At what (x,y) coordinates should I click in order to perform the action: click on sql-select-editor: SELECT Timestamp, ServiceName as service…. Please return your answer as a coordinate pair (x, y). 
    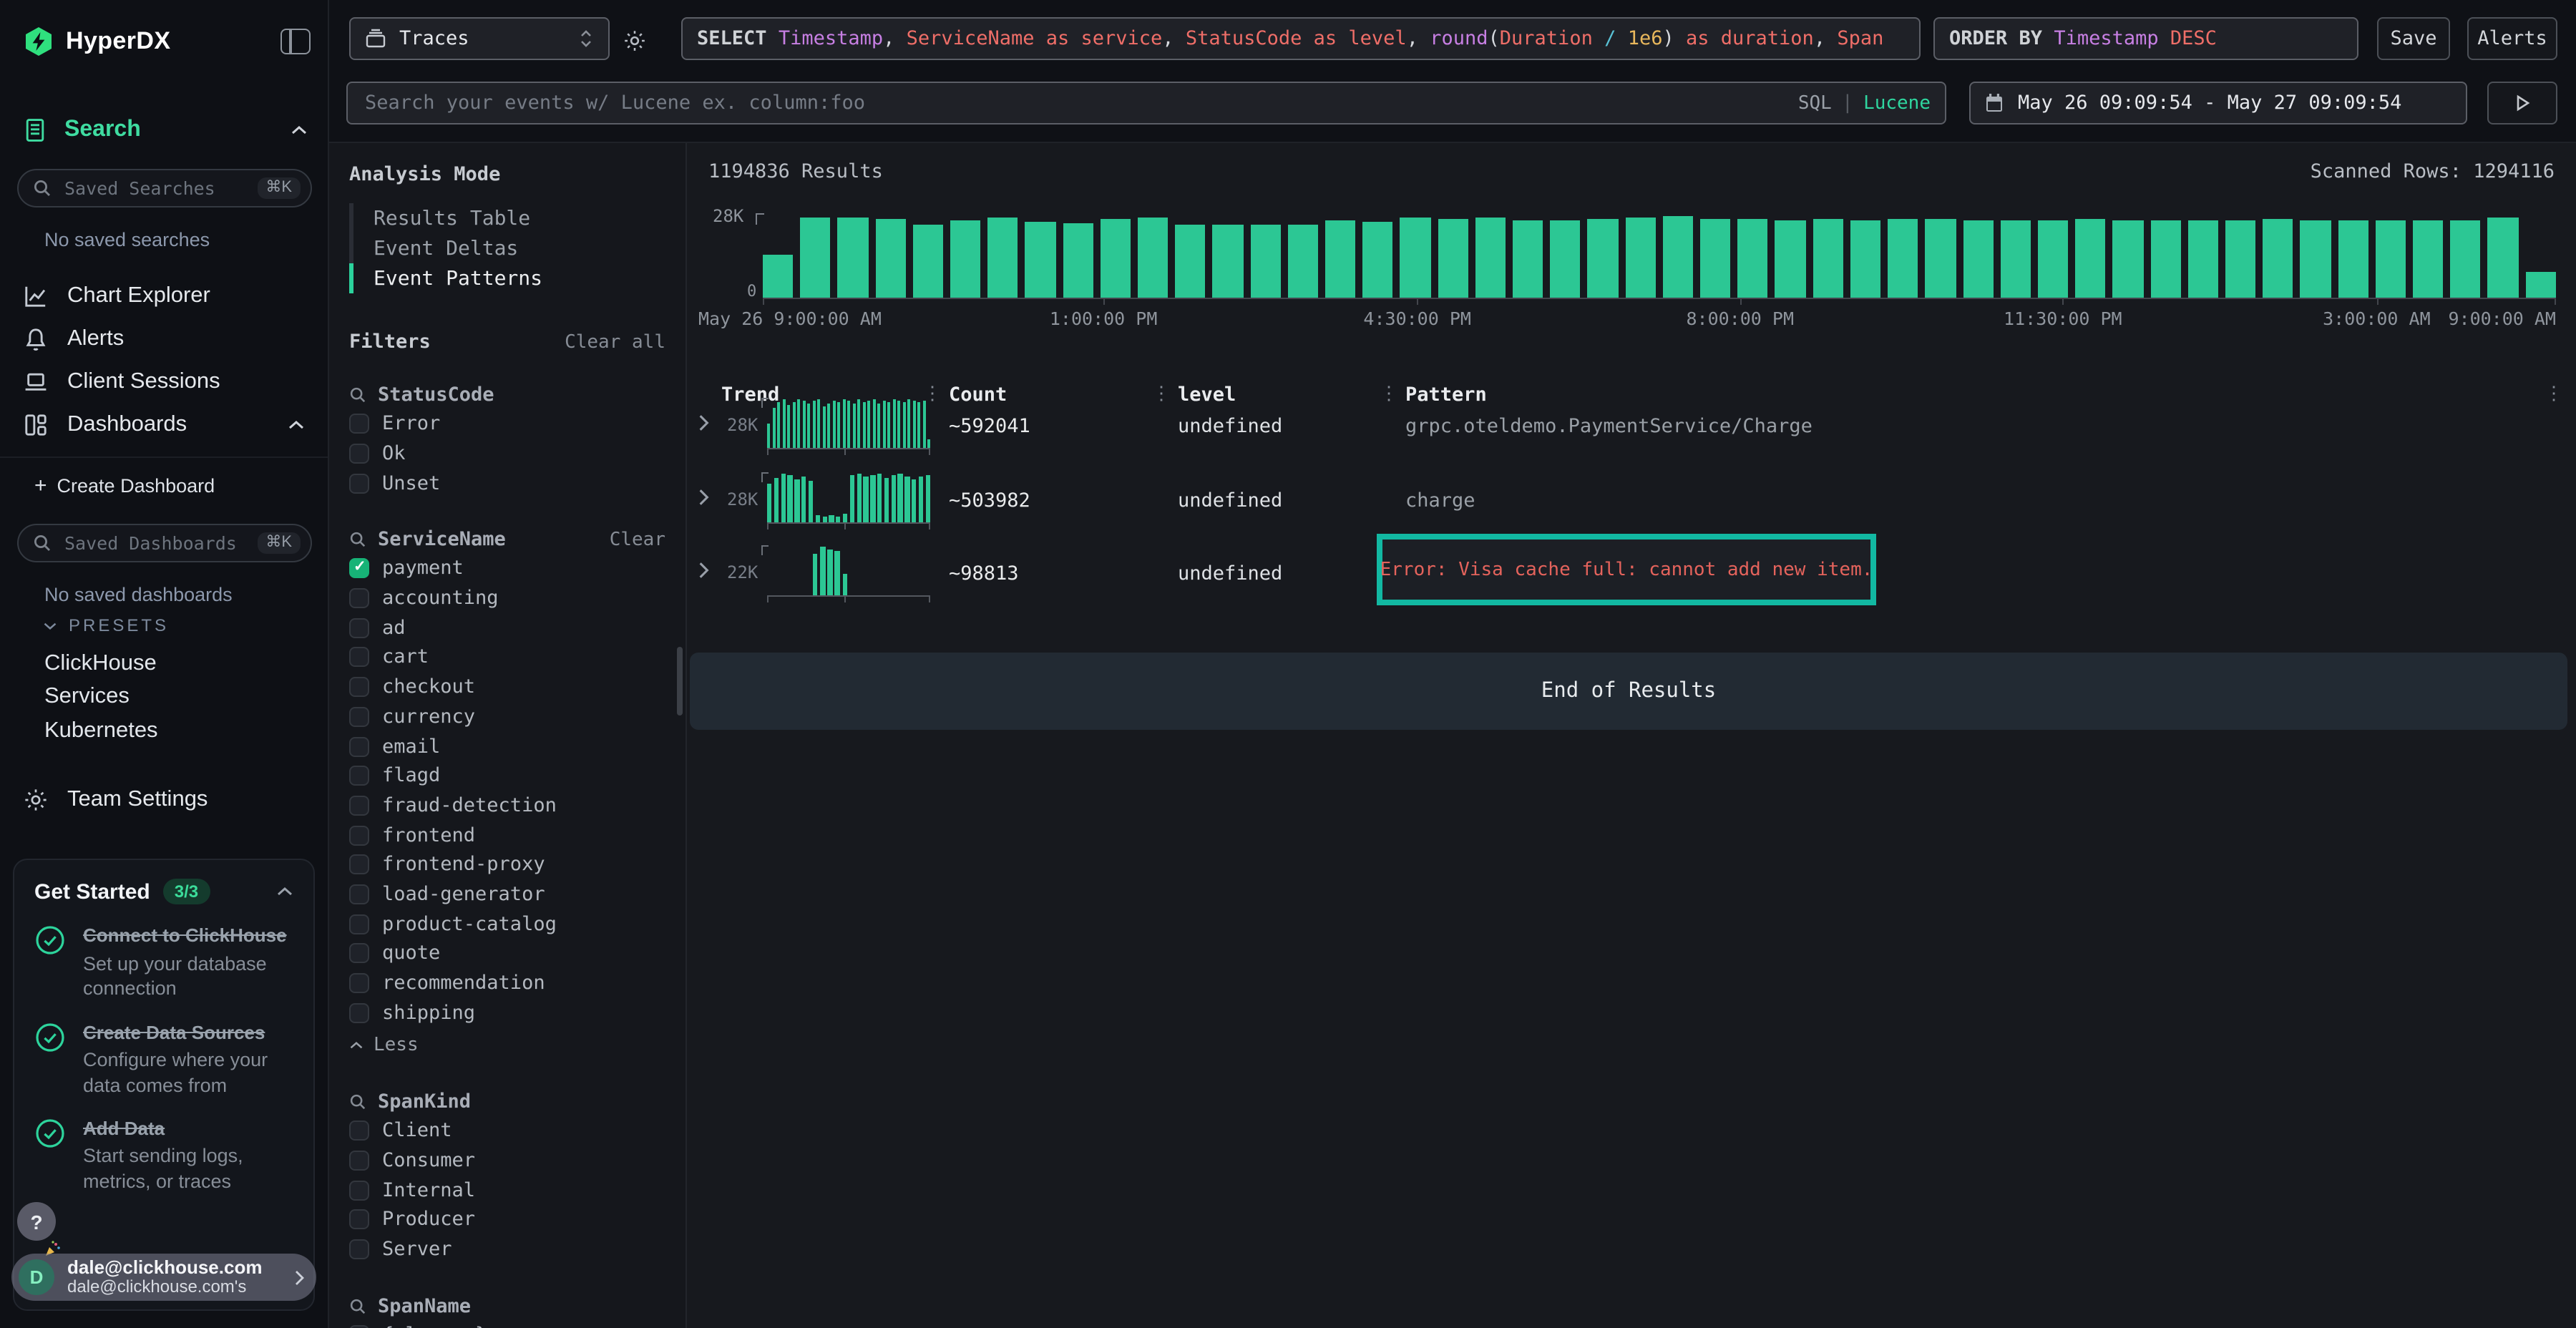
    Looking at the image, I should click on (1301, 39).